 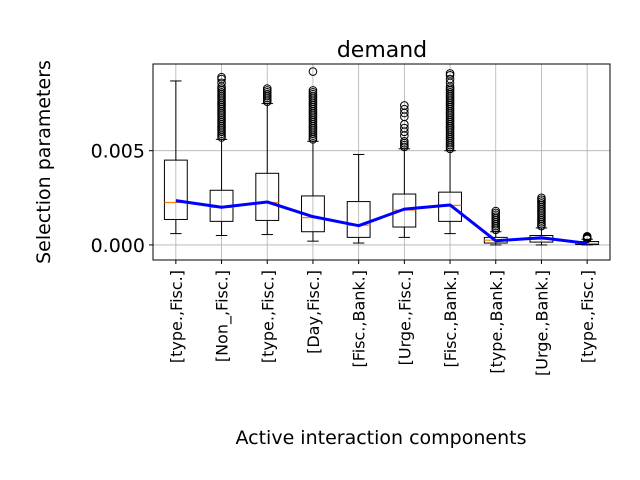 What do you see at coordinates (541, 323) in the screenshot?
I see `x-tick-label: [Urge.,Bank.]` at bounding box center [541, 323].